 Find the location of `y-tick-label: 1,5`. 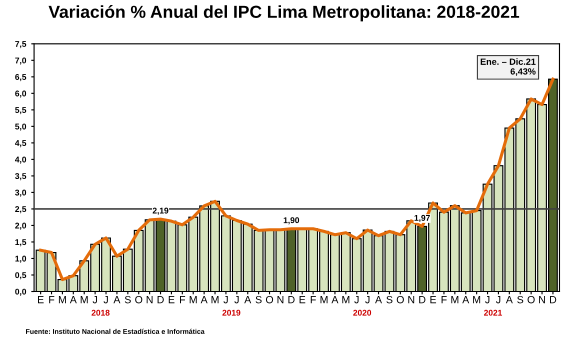

y-tick-label: 1,5 is located at coordinates (20, 242).